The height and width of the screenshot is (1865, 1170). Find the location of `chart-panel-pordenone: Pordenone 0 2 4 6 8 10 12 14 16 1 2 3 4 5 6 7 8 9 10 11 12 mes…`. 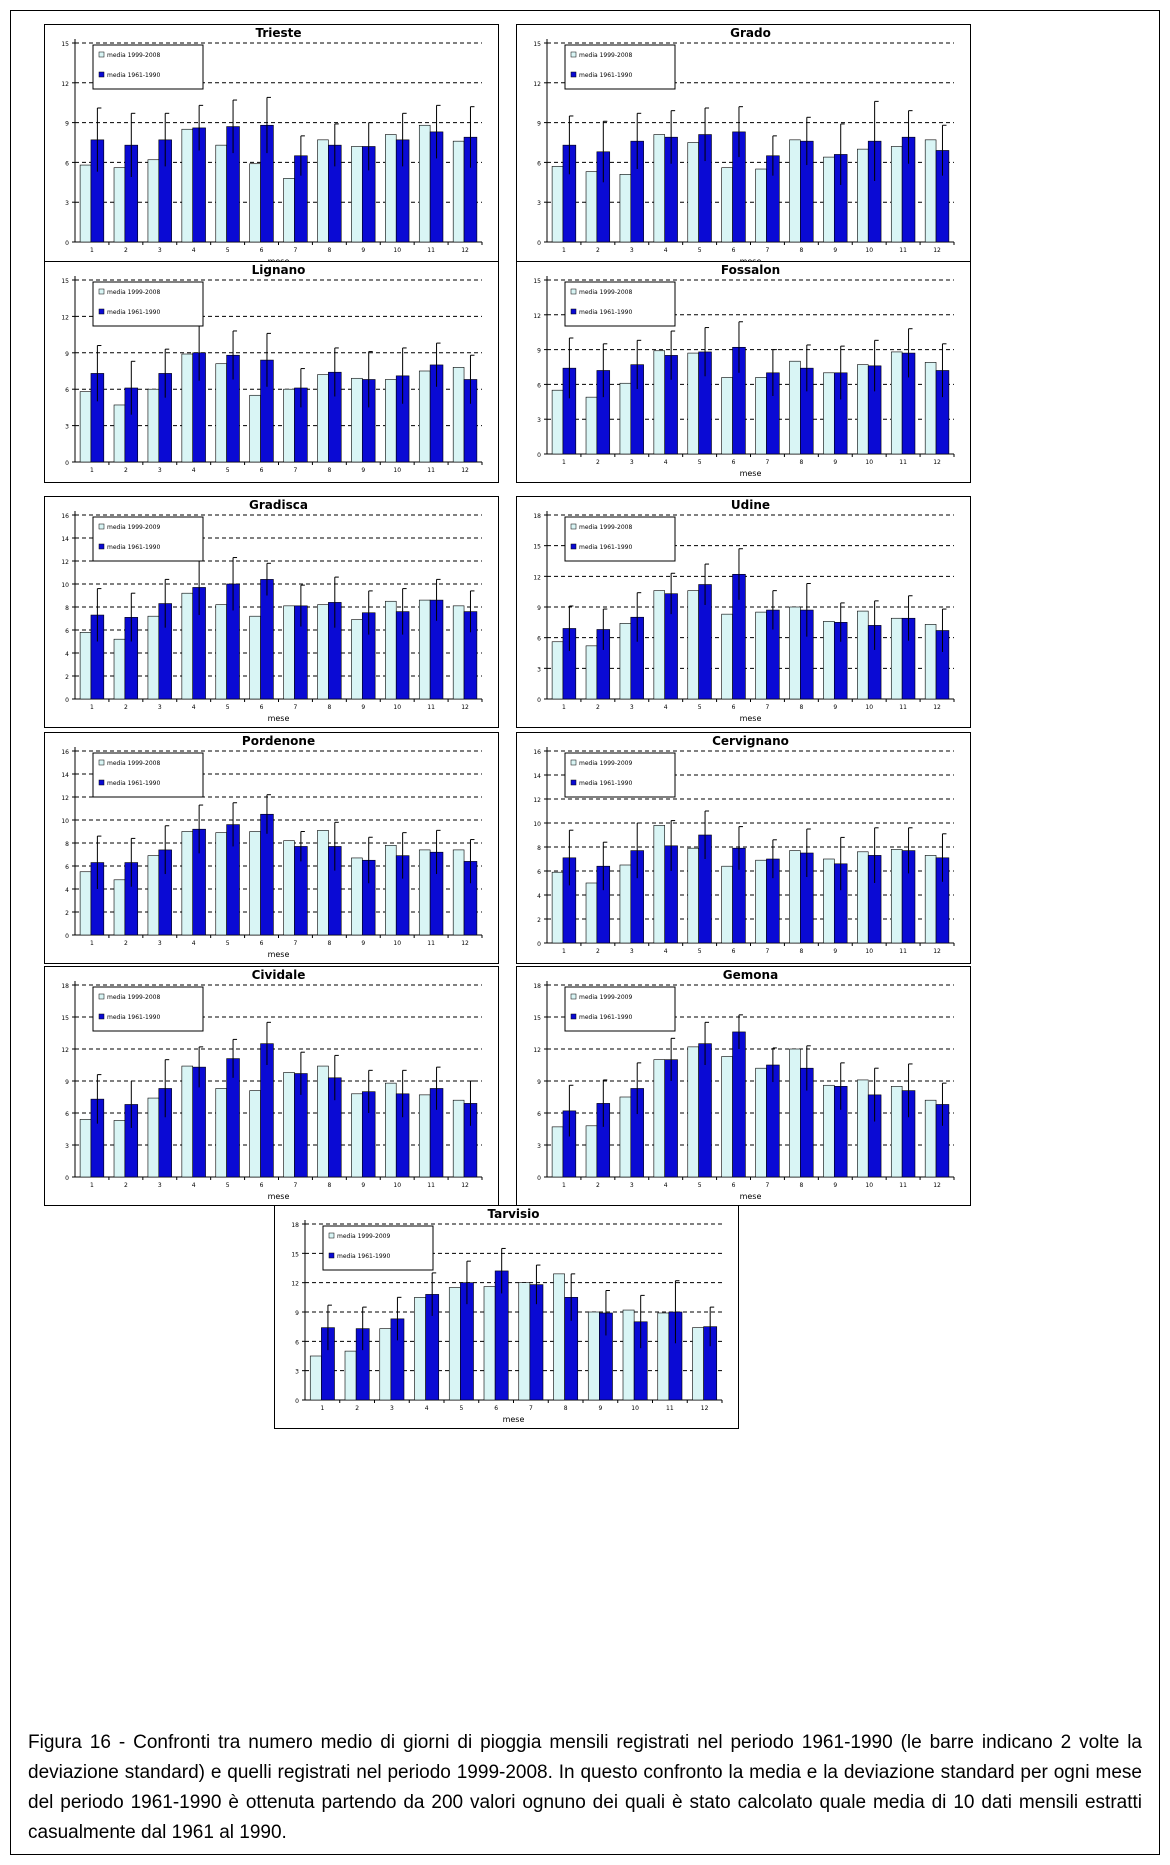

chart-panel-pordenone: Pordenone 0 2 4 6 8 10 12 14 16 1 2 3 4 5 6 7 8 9 10 11 12 mes… is located at coordinates (271, 848).